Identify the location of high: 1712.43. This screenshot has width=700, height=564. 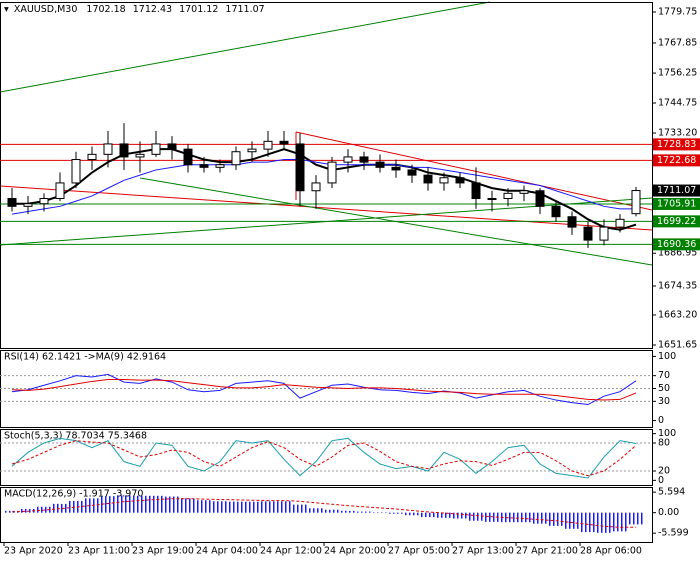
(152, 9).